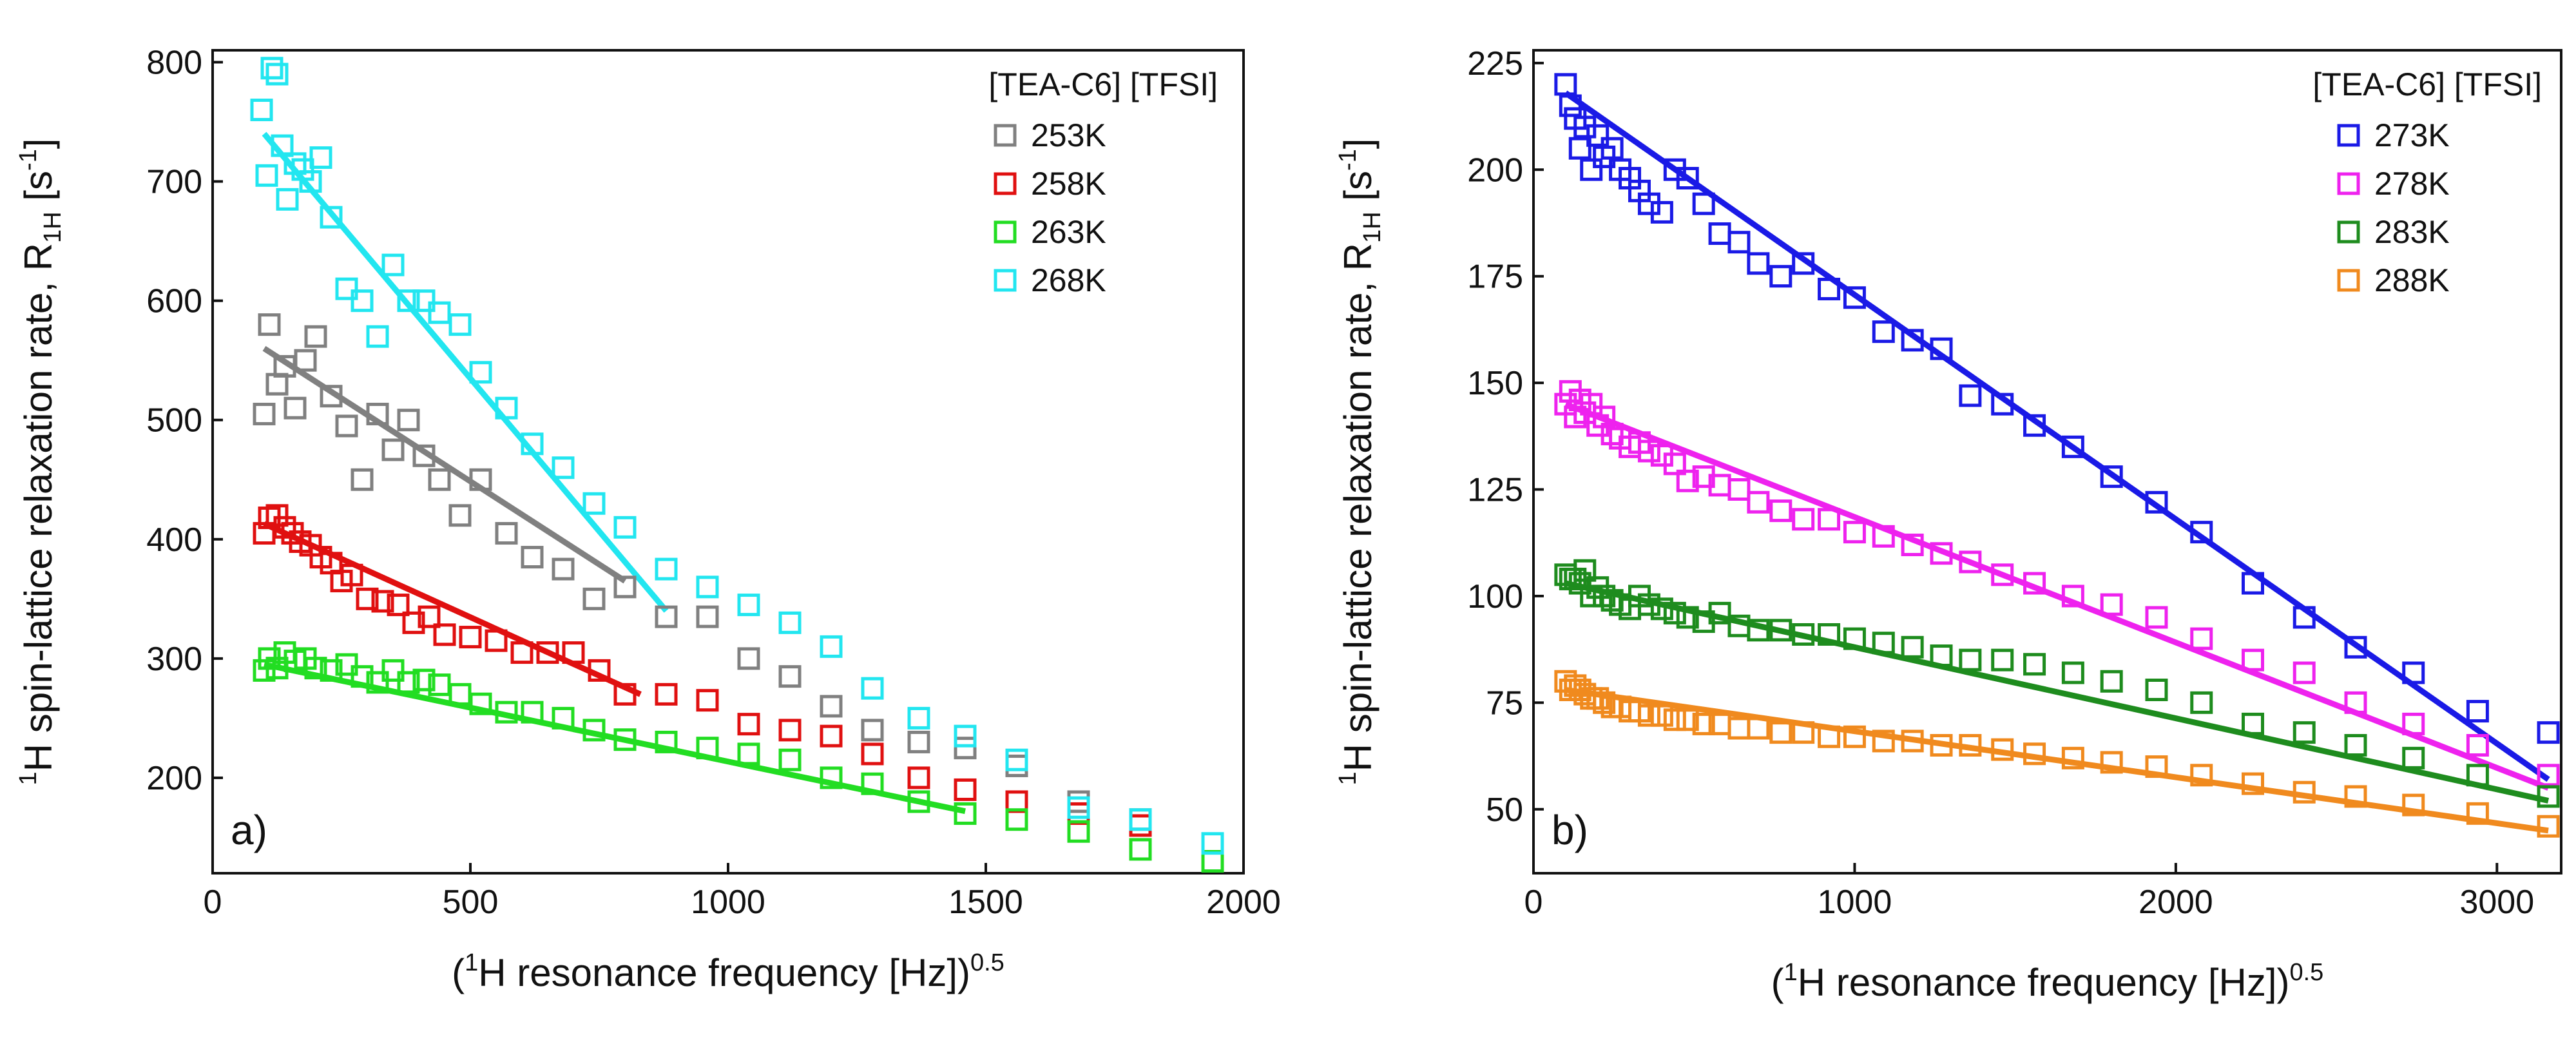 The width and height of the screenshot is (2576, 1044). What do you see at coordinates (2349, 135) in the screenshot?
I see `legend-marker-273K` at bounding box center [2349, 135].